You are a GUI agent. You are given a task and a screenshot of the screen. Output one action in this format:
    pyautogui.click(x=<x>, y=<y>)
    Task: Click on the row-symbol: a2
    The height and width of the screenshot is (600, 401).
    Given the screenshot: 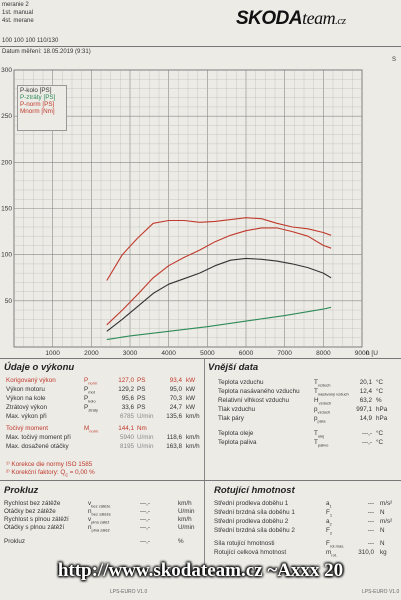 What is the action you would take?
    pyautogui.click(x=329, y=522)
    